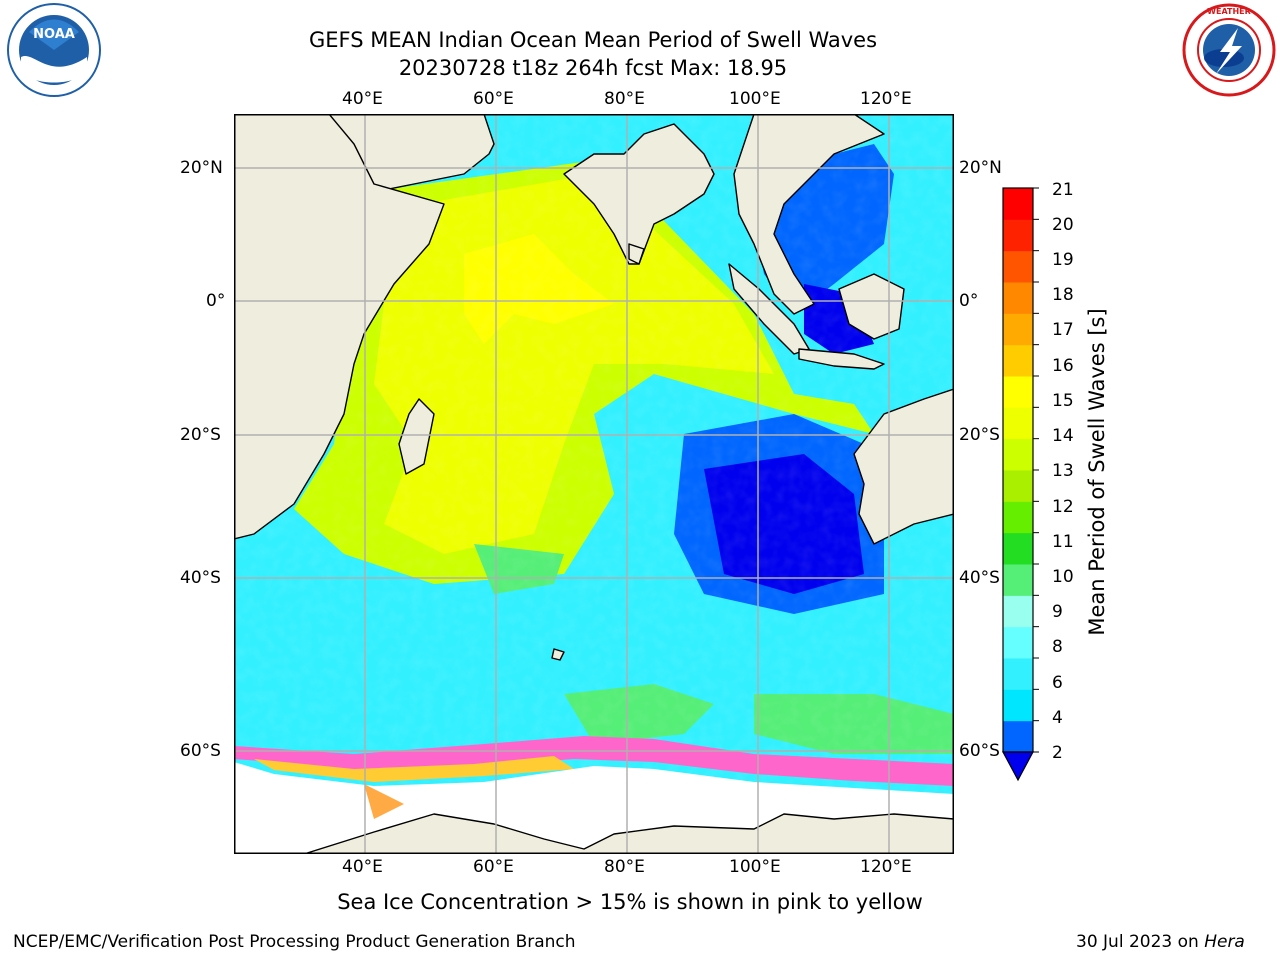 The width and height of the screenshot is (1280, 960). What do you see at coordinates (886, 867) in the screenshot?
I see `lon-label-bottom: 120°E` at bounding box center [886, 867].